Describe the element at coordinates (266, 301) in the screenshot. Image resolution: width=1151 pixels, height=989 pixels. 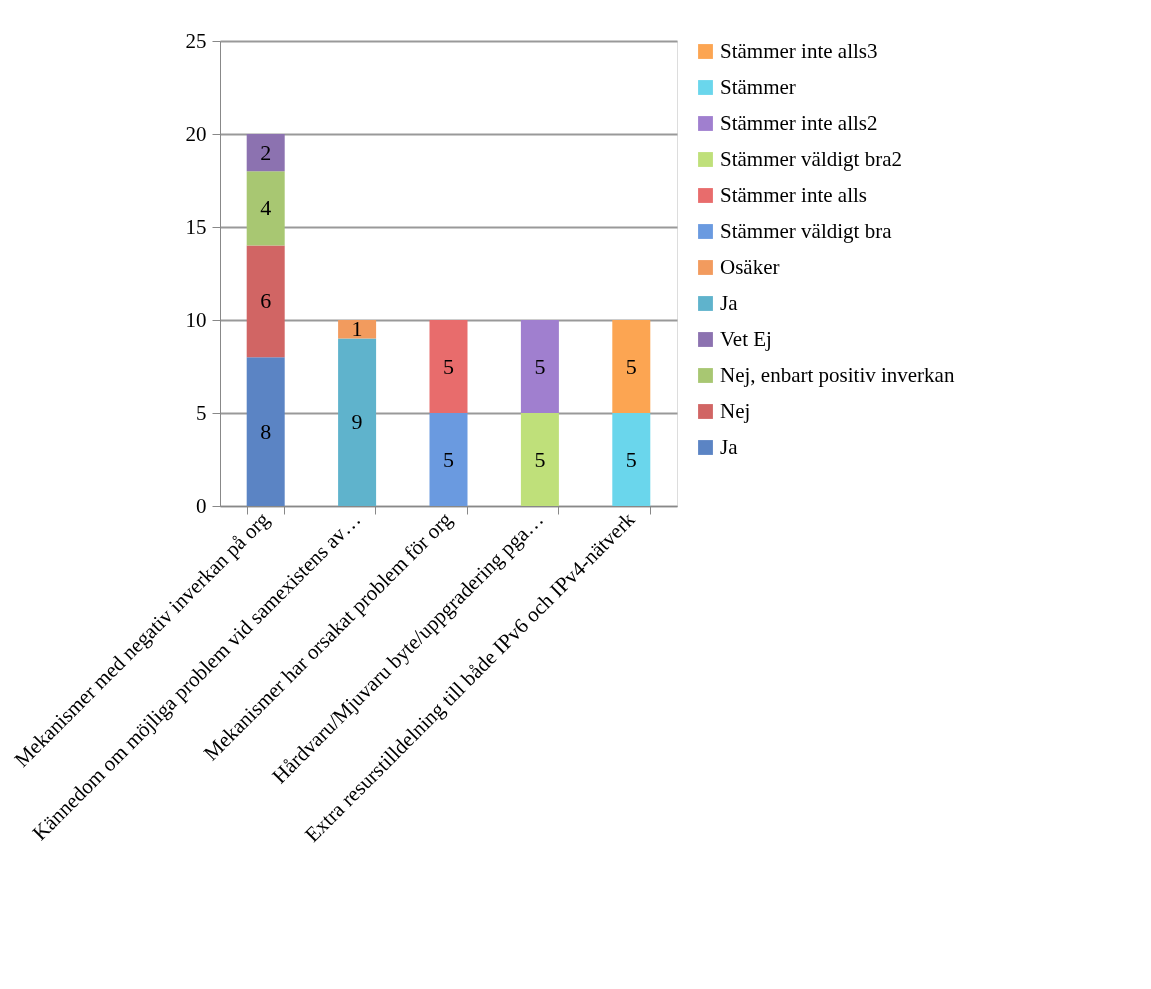
I see `data-label: 6` at that location.